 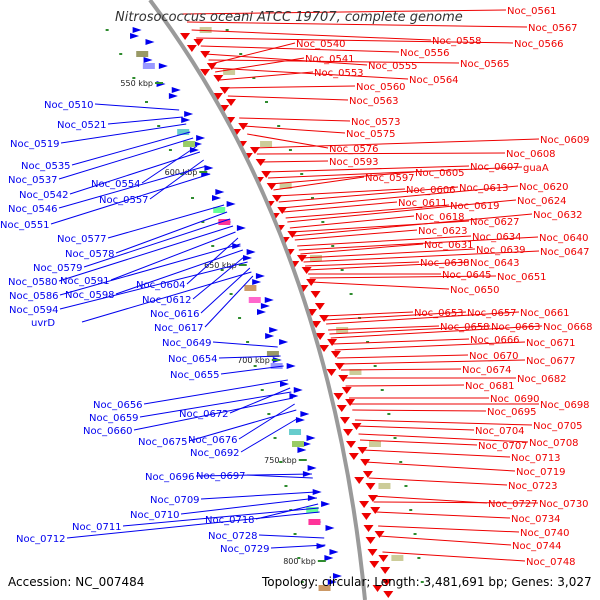 I want to click on gene-label: Noc_0623, so click(x=443, y=231).